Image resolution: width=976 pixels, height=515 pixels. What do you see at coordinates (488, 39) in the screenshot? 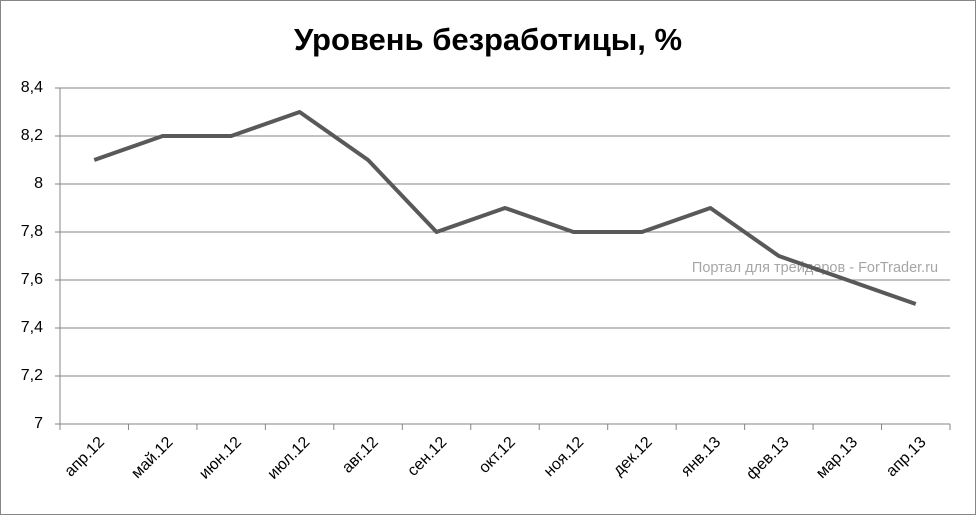
I see `chart-title: Уровень безработицы, %` at bounding box center [488, 39].